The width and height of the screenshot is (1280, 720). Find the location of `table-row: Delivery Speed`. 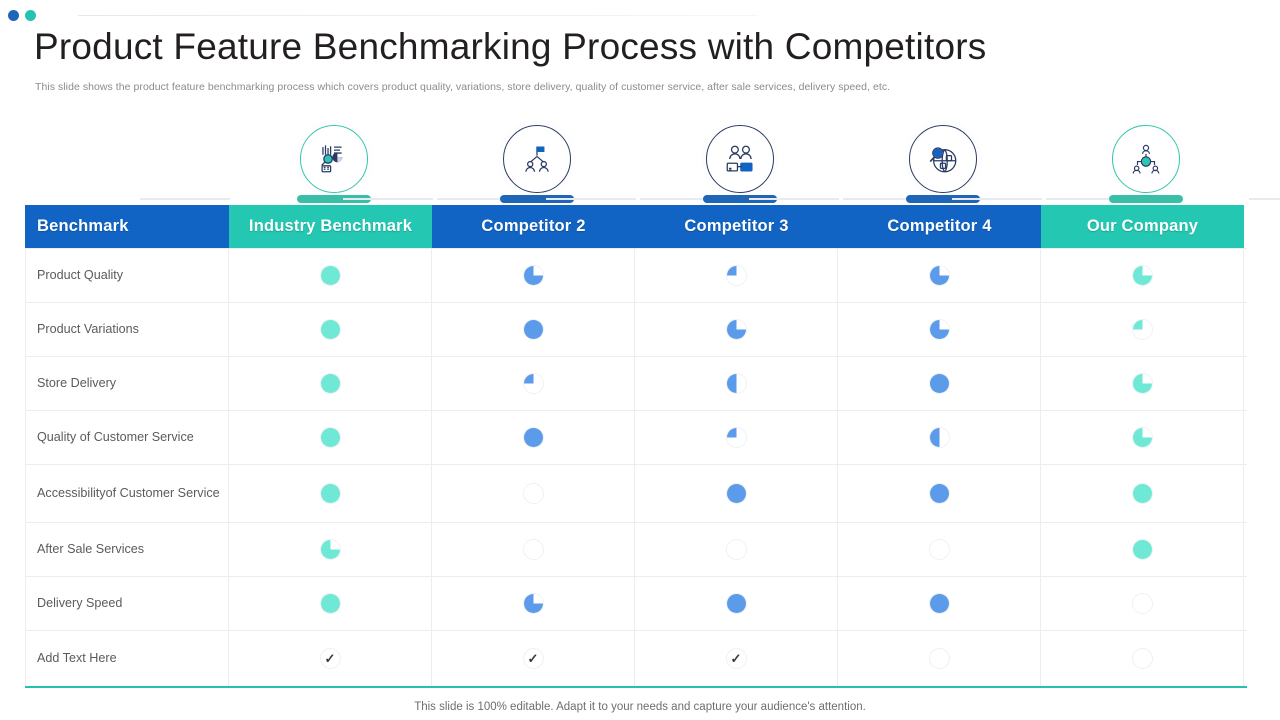

table-row: Delivery Speed is located at coordinates (636, 604).